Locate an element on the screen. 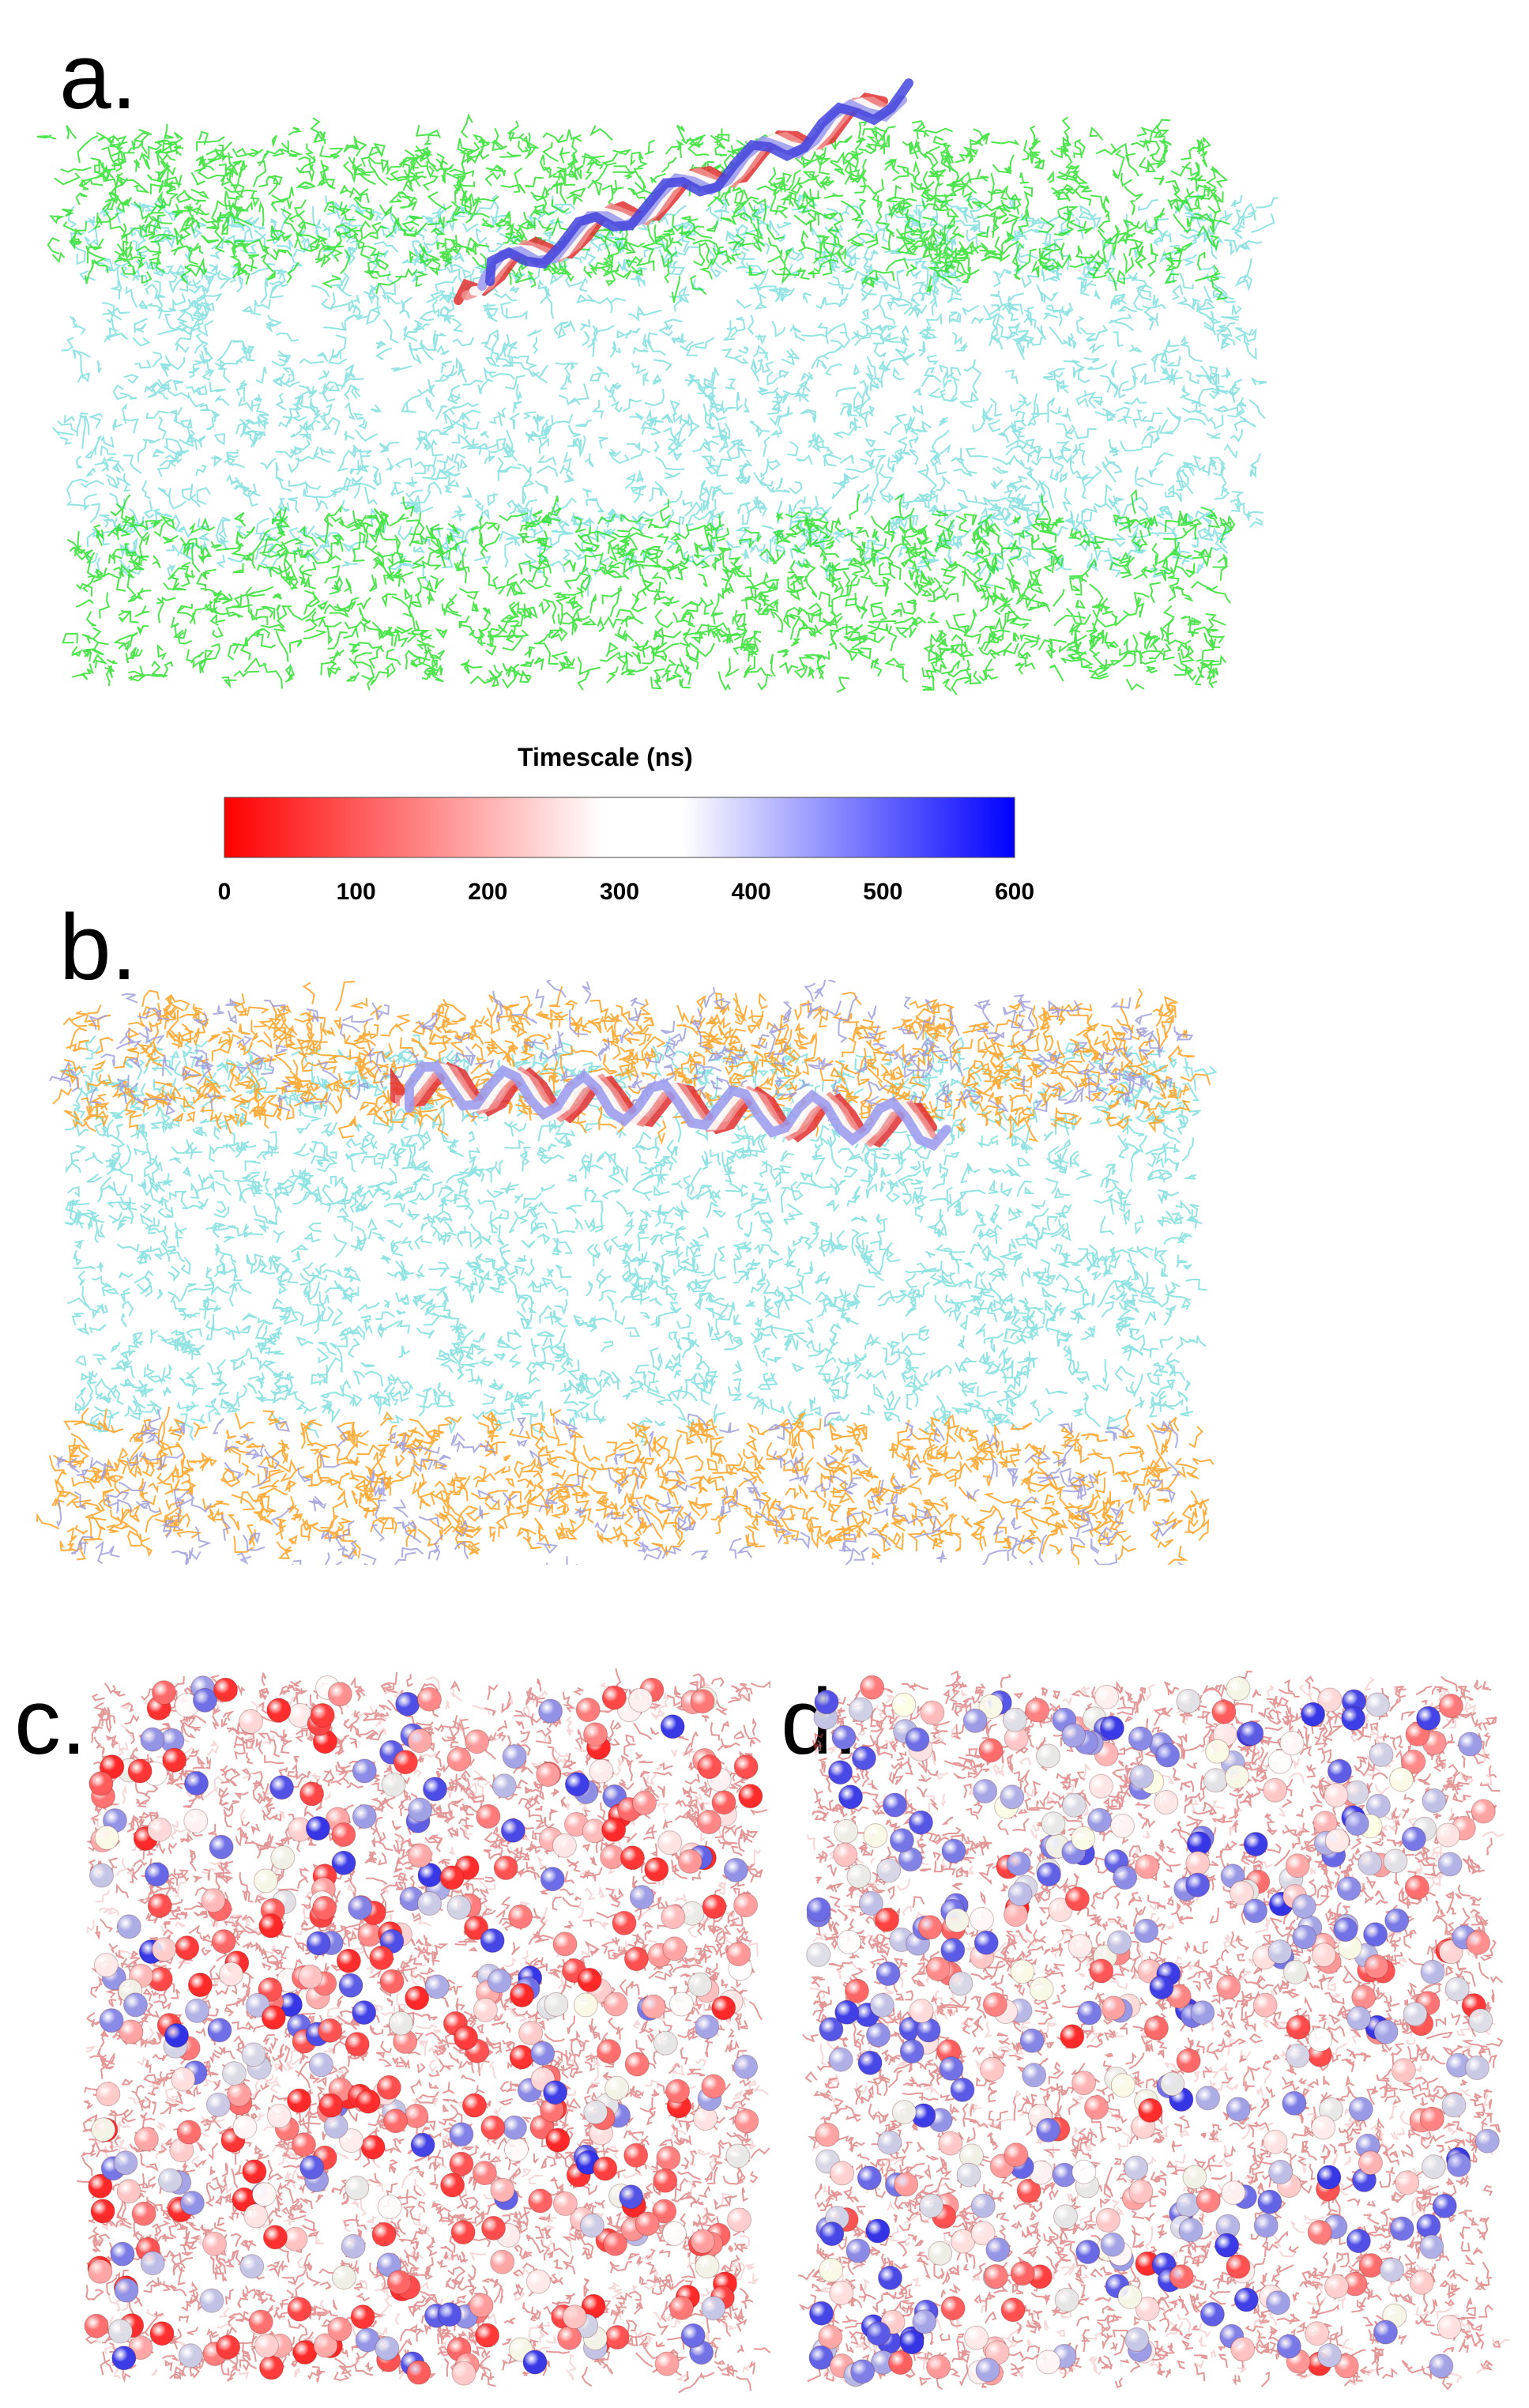 The height and width of the screenshot is (2408, 1529). colorbar-tick-label: 600 is located at coordinates (1014, 892).